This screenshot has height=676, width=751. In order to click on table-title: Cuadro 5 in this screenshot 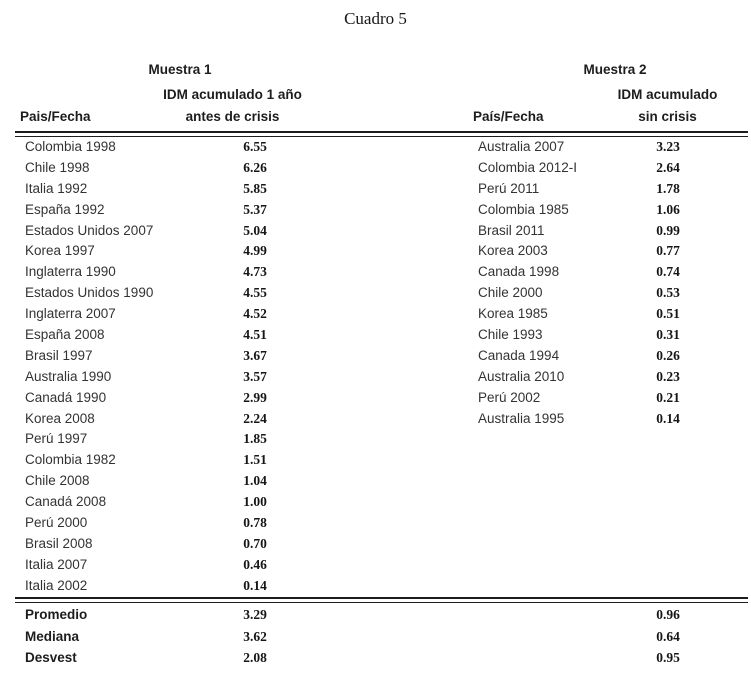, I will do `click(375, 18)`.